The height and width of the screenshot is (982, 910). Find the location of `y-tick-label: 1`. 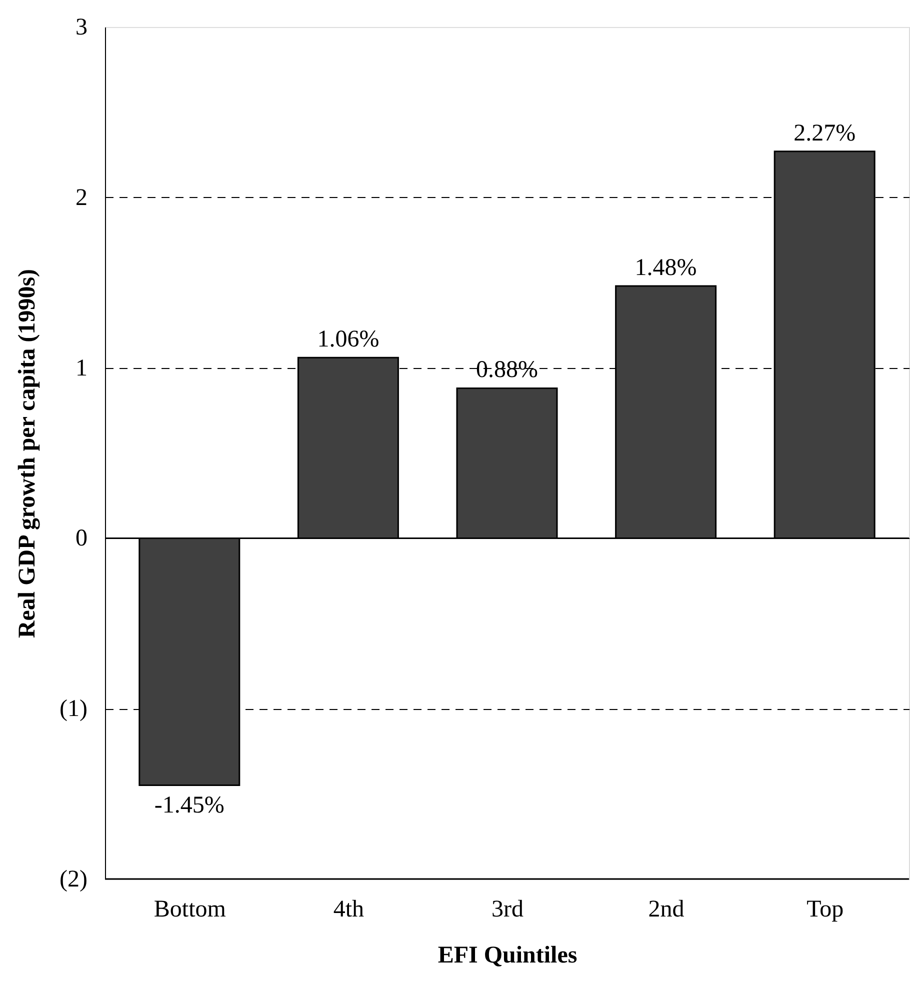

y-tick-label: 1 is located at coordinates (82, 368).